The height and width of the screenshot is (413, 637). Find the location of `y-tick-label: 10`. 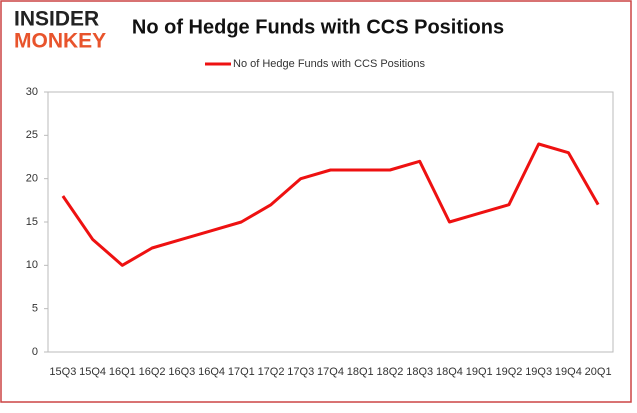

y-tick-label: 10 is located at coordinates (32, 265).